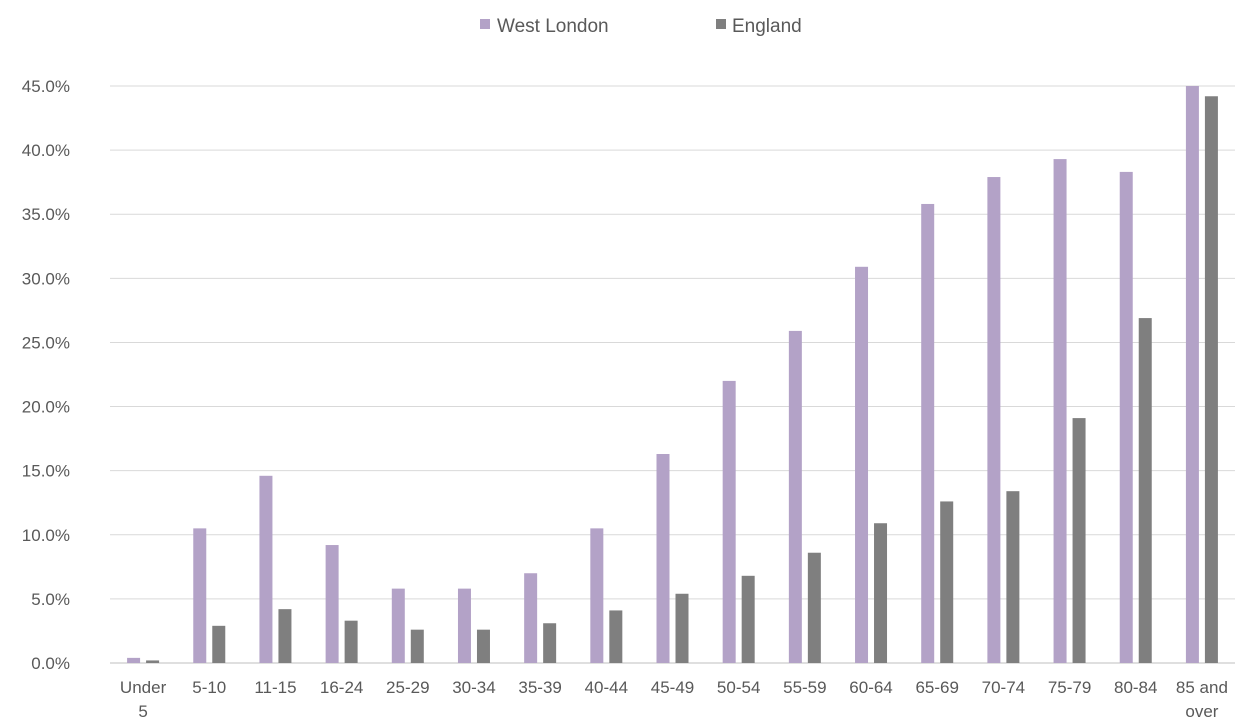 This screenshot has width=1251, height=728. What do you see at coordinates (767, 26) in the screenshot?
I see `legend-label-england: England` at bounding box center [767, 26].